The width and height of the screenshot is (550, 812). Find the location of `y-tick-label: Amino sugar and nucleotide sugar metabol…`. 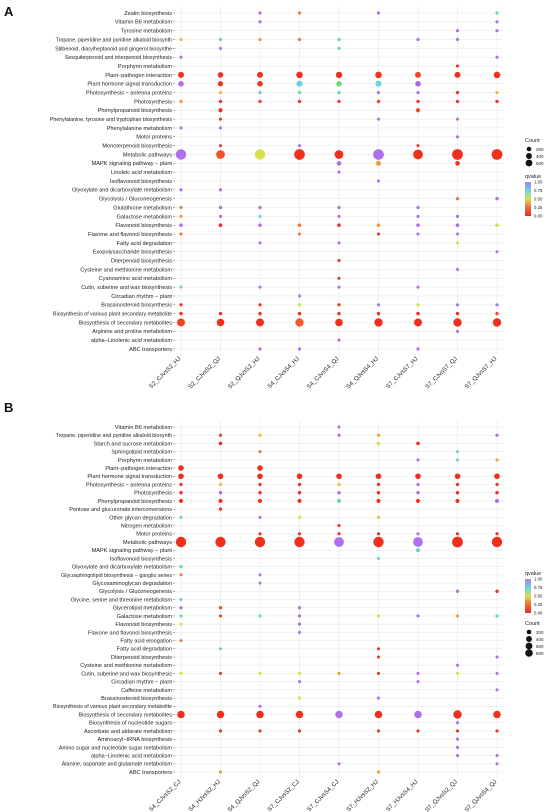

y-tick-label: Amino sugar and nucleotide sugar metabol… is located at coordinates (116, 748).